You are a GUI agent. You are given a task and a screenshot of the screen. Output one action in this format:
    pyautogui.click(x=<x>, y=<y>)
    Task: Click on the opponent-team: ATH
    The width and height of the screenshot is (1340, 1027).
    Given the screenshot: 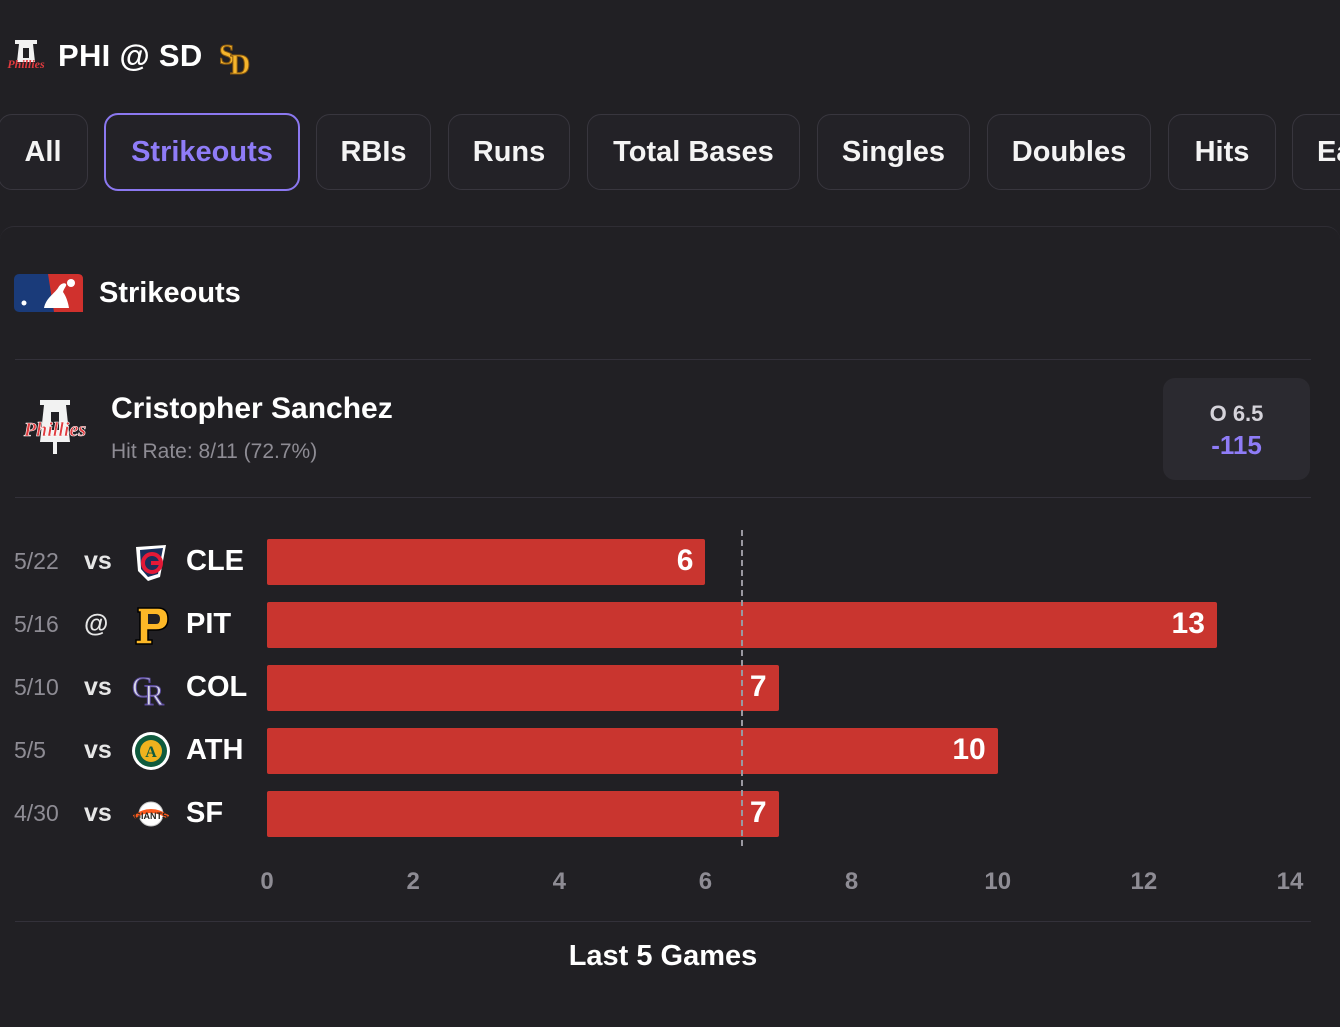 What is the action you would take?
    pyautogui.click(x=215, y=750)
    